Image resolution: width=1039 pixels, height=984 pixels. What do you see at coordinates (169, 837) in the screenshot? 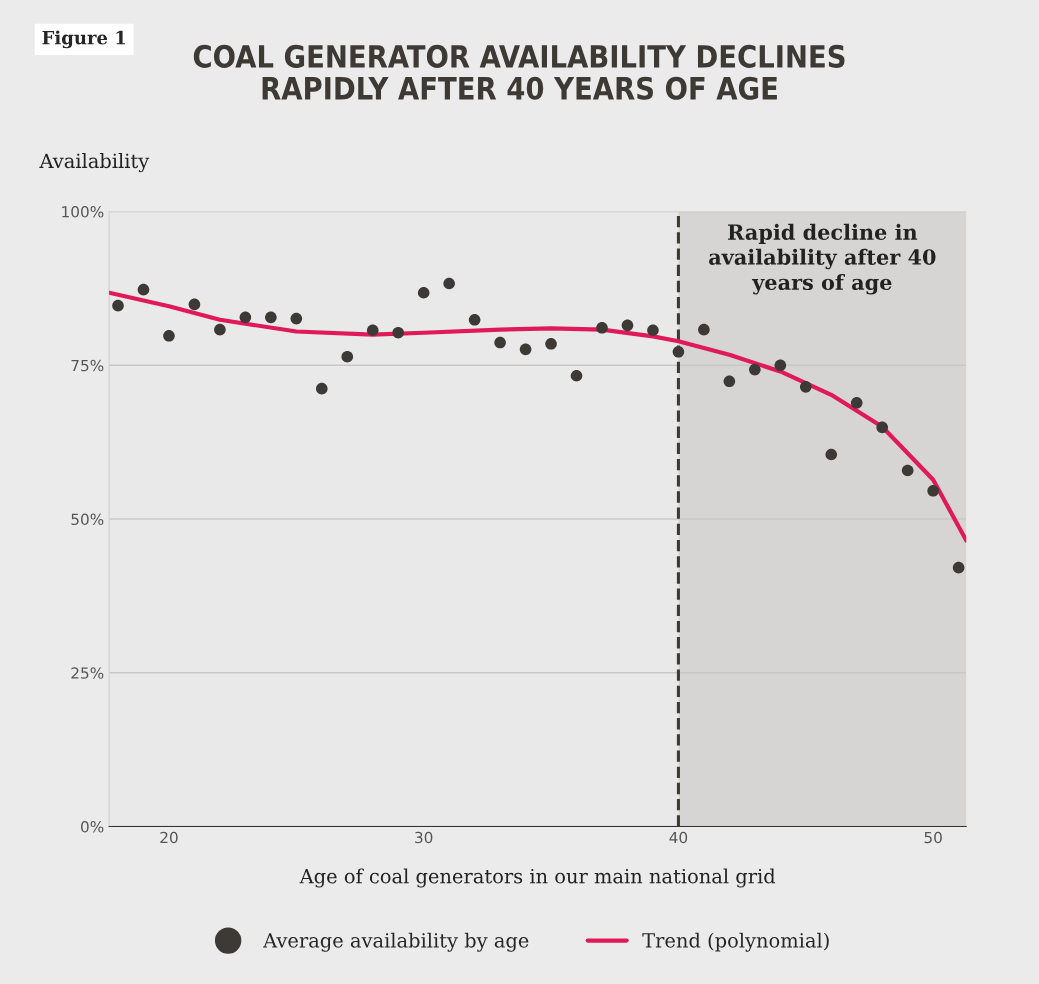
I see `x-tick-label: 20` at bounding box center [169, 837].